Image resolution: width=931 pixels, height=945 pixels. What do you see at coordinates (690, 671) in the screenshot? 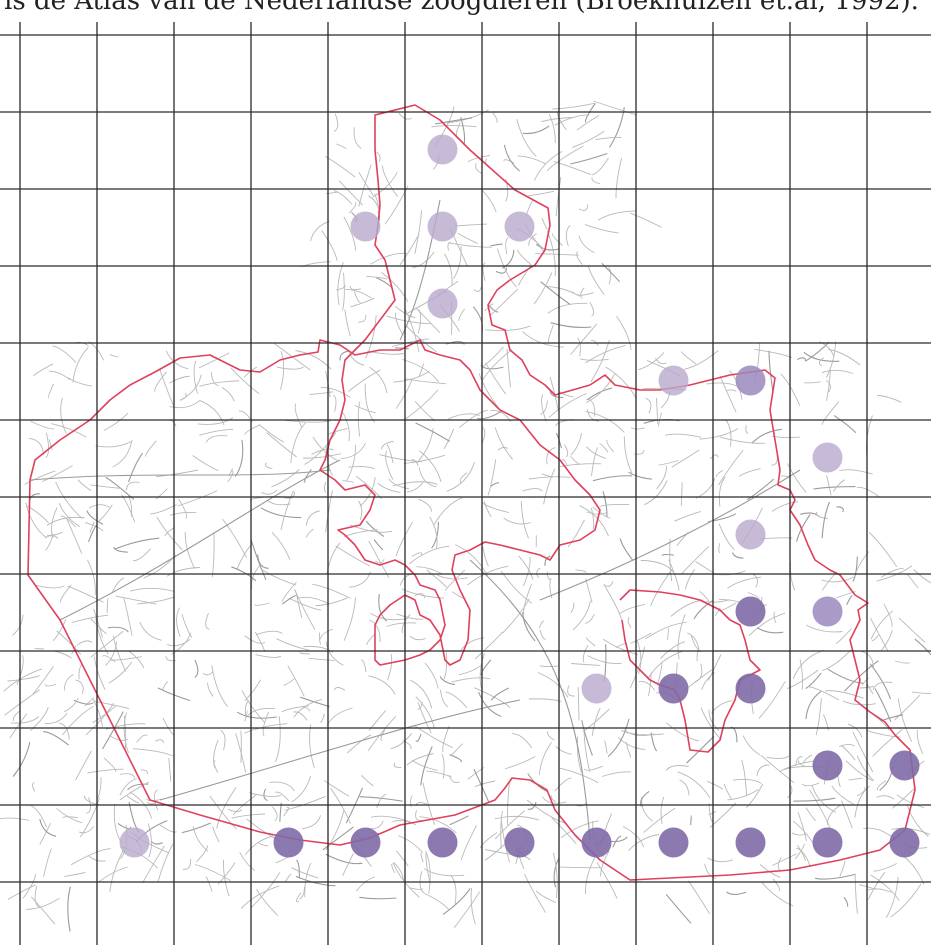
I see `inner-boundary-east` at bounding box center [690, 671].